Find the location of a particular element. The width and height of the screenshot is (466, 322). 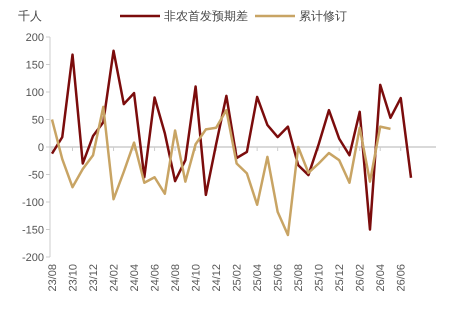

x-tick-label: 25/02 is located at coordinates (237, 278).